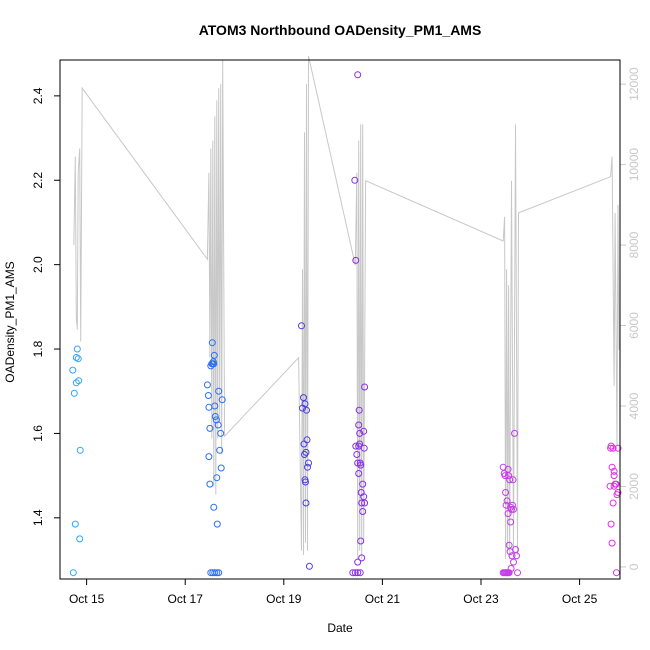 The width and height of the screenshot is (650, 650). What do you see at coordinates (284, 599) in the screenshot?
I see `x-tick-label: Oct 19` at bounding box center [284, 599].